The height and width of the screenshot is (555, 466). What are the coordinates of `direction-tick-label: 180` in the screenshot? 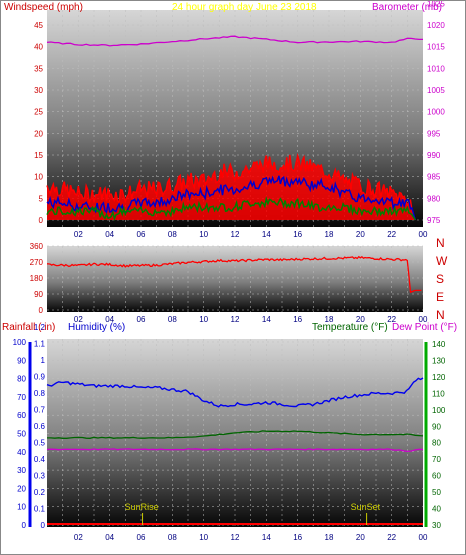 It's located at (37, 278).